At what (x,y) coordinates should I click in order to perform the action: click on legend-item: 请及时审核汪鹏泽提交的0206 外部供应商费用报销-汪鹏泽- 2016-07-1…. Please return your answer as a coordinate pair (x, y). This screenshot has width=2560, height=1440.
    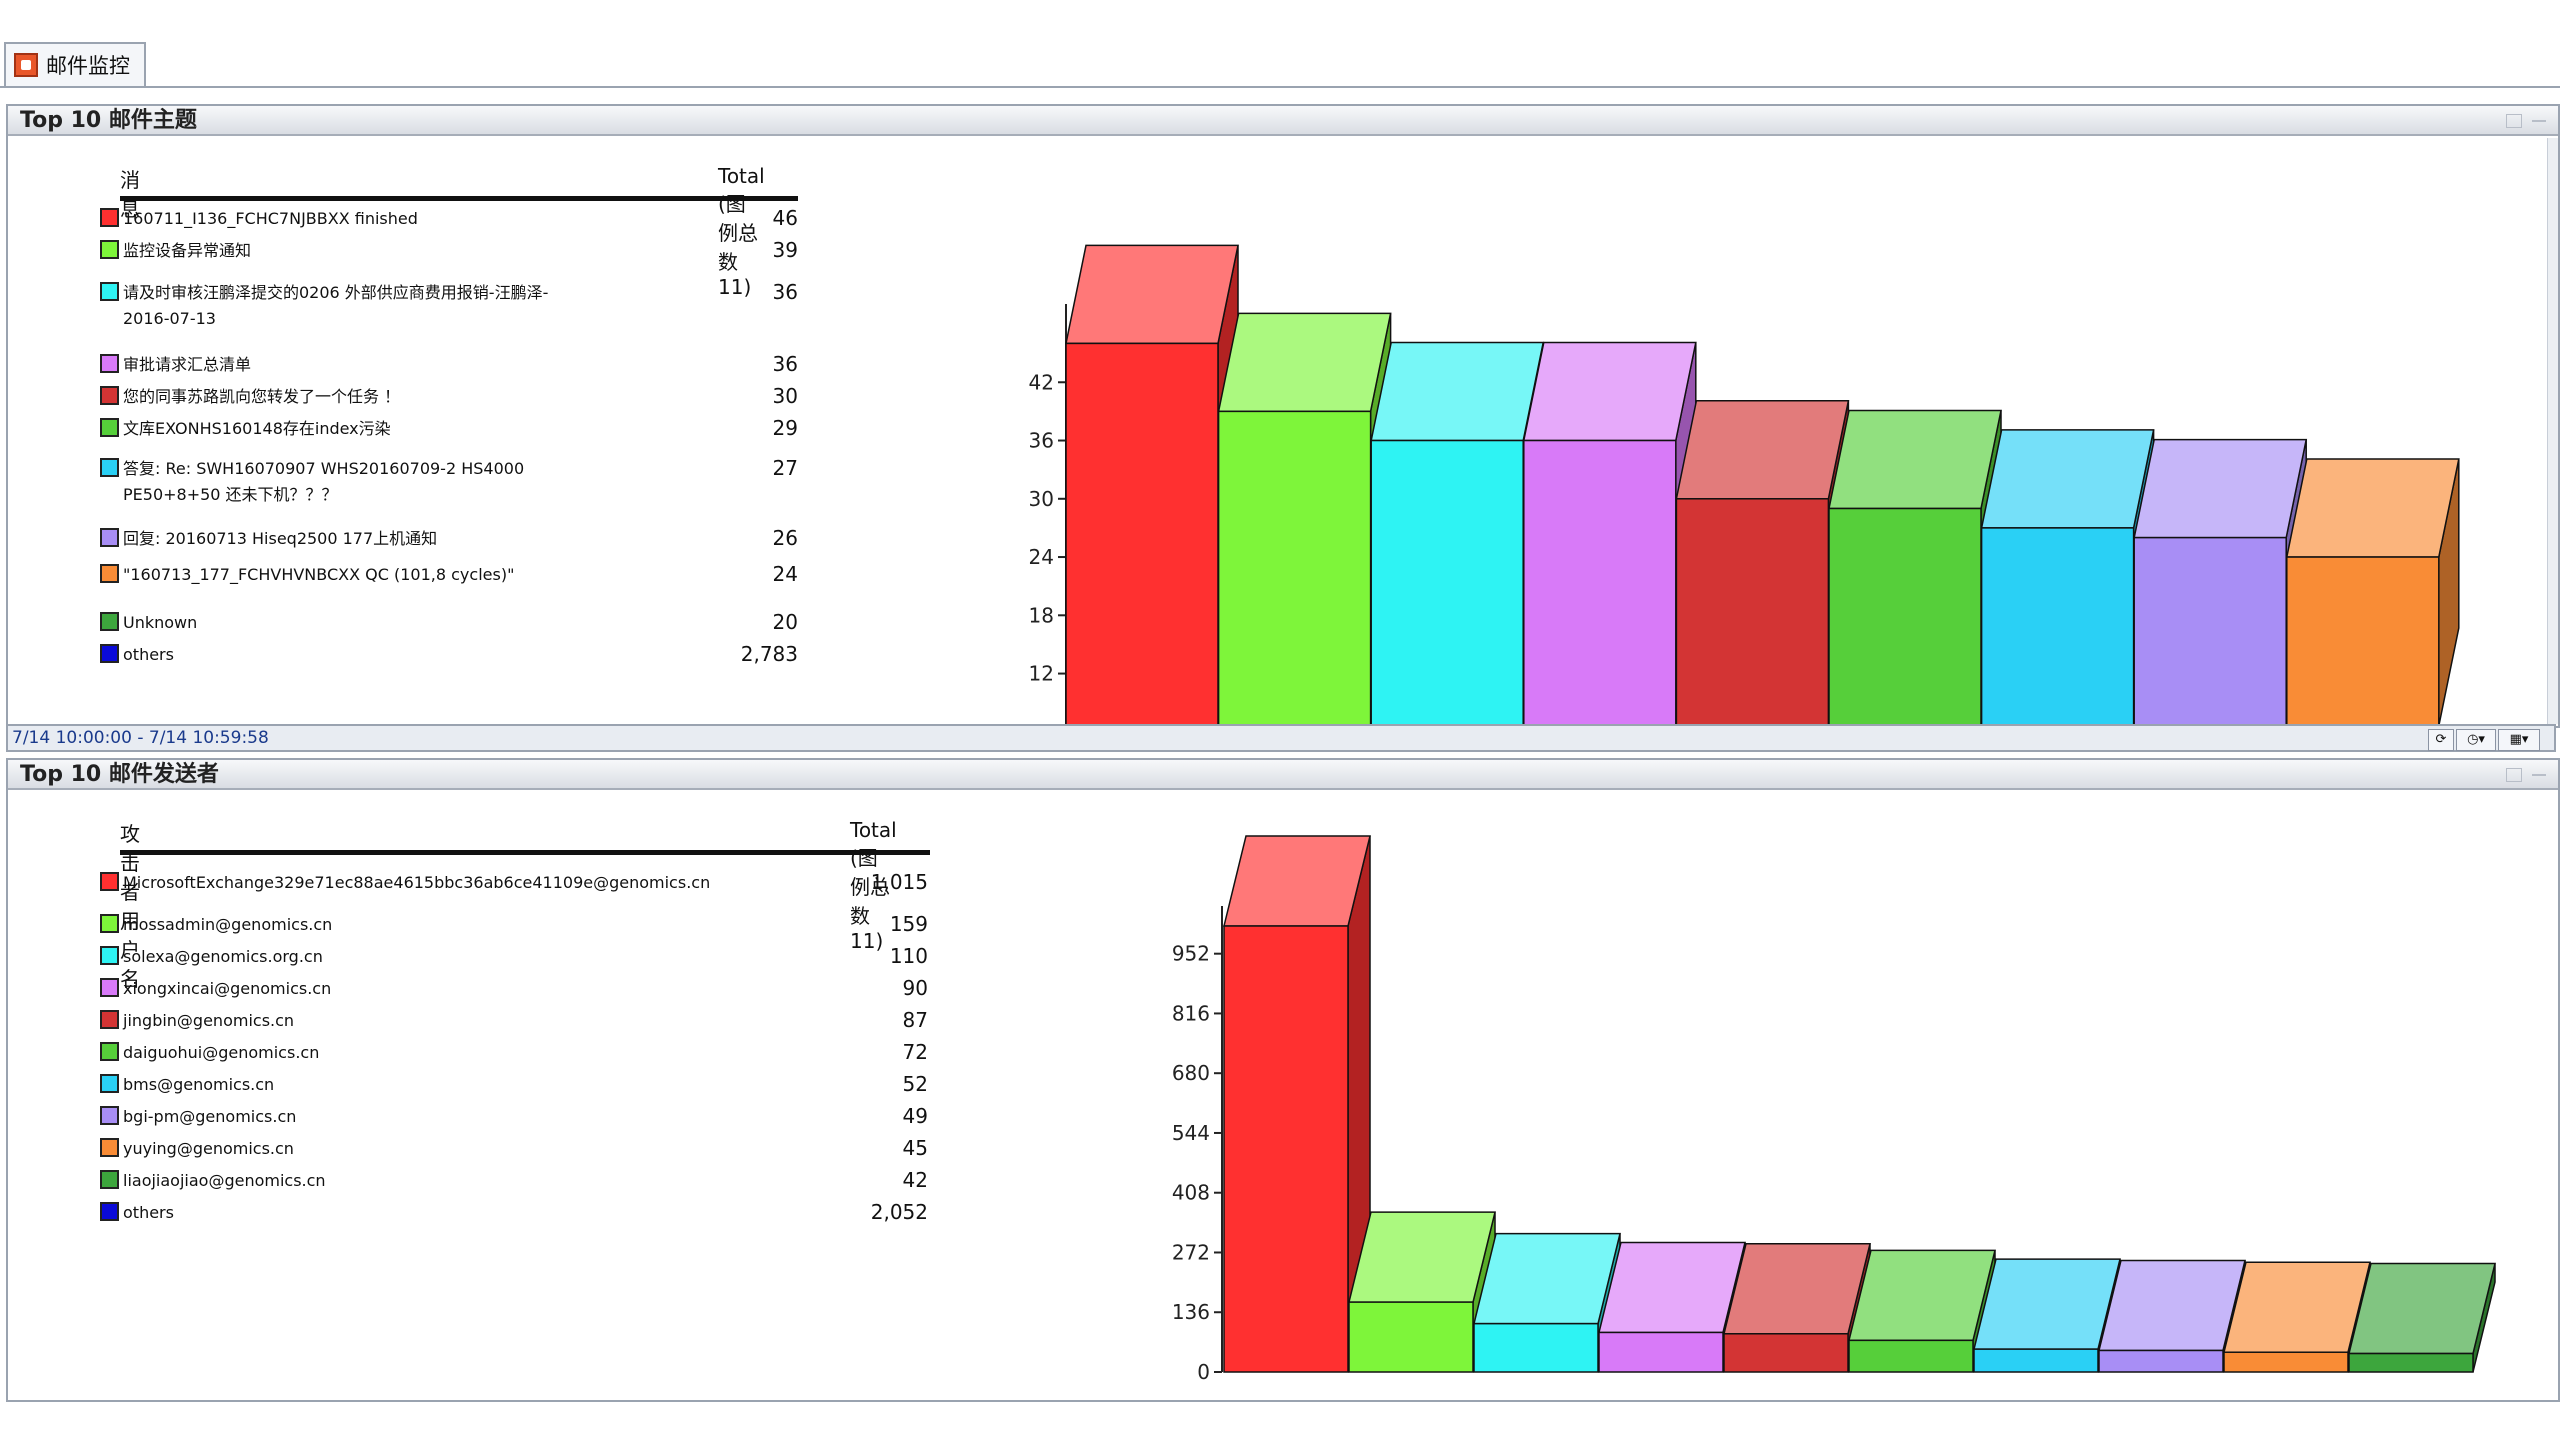
    Looking at the image, I should click on (324, 306).